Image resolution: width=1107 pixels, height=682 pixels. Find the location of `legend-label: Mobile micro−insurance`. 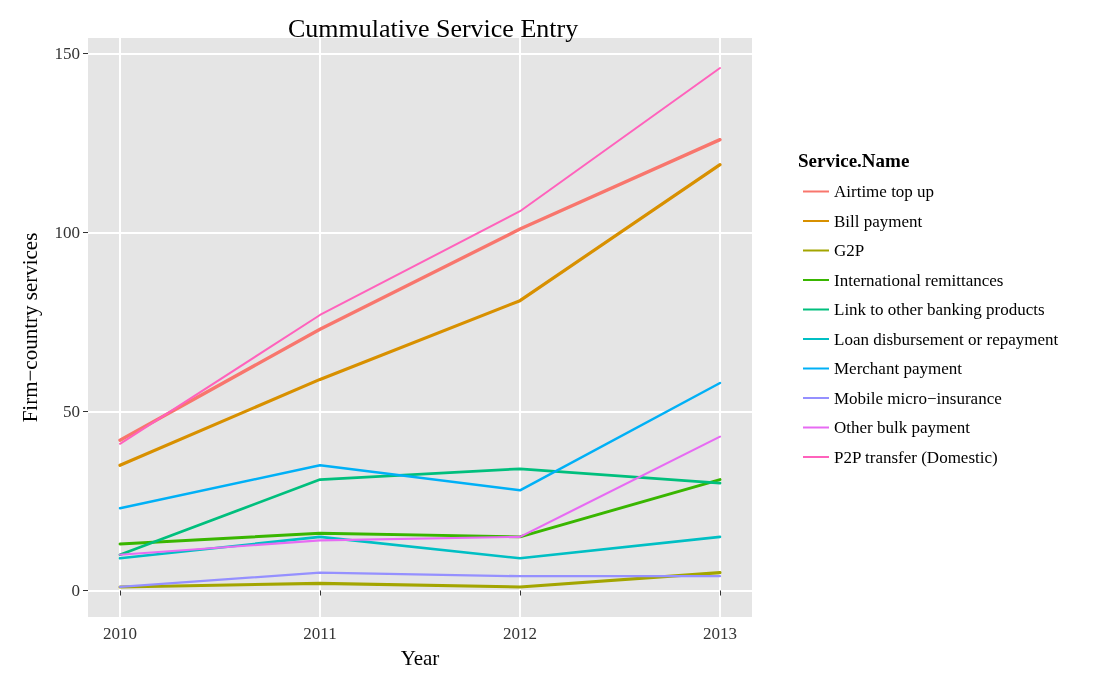

legend-label: Mobile micro−insurance is located at coordinates (918, 398).